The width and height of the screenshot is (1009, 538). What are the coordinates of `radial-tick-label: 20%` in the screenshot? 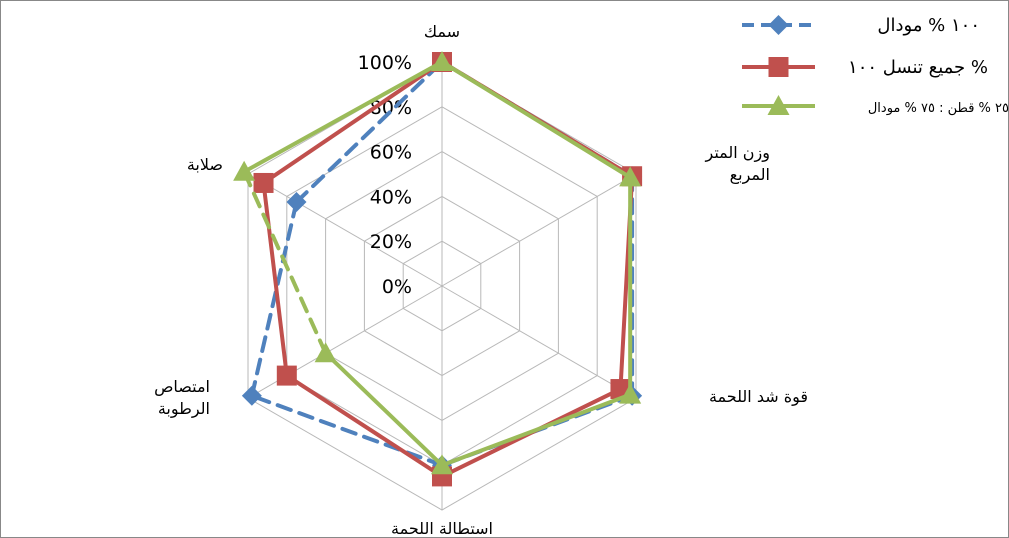 It's located at (391, 242).